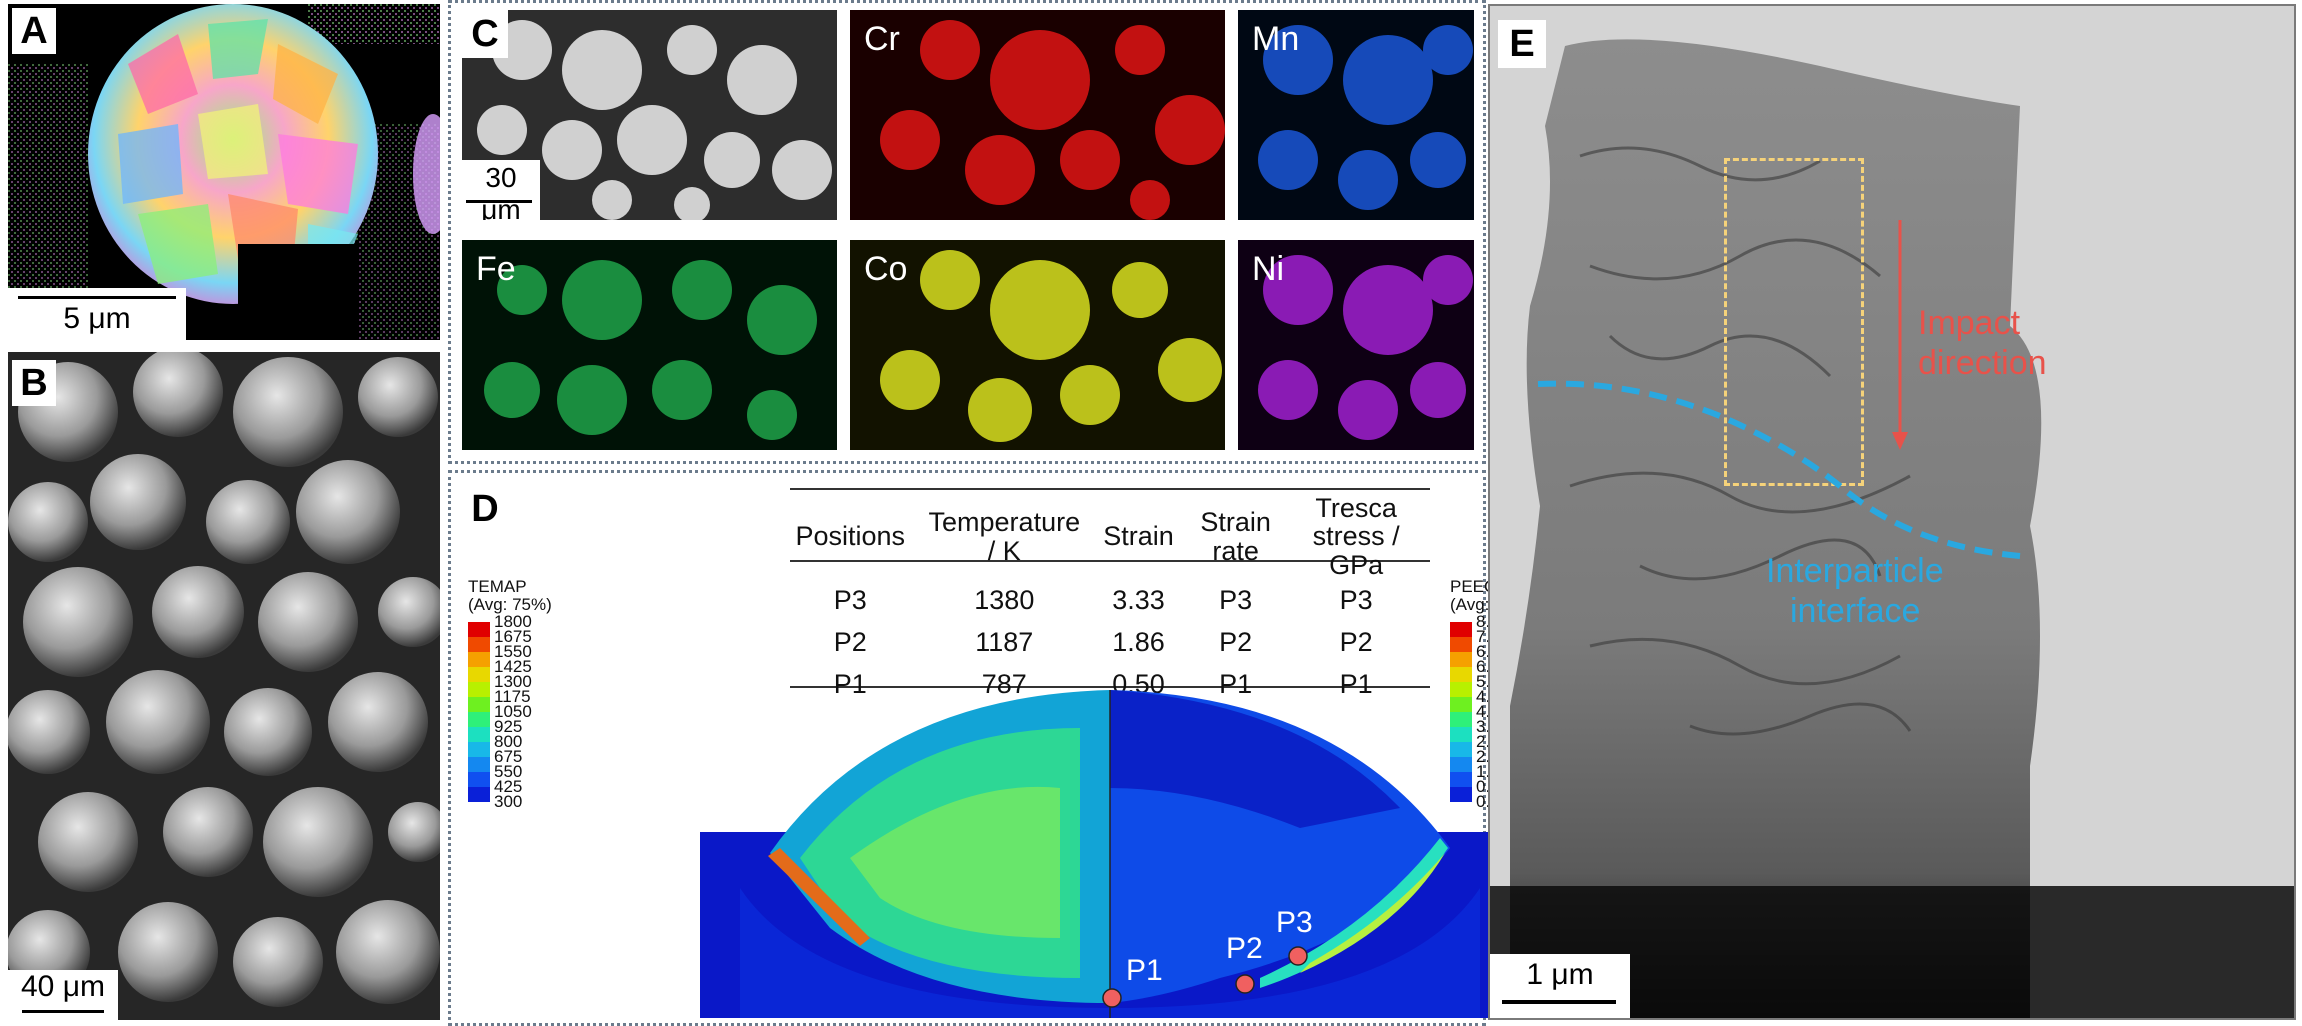 Image resolution: width=2302 pixels, height=1026 pixels. Describe the element at coordinates (1982, 363) in the screenshot. I see `impact-direction-label-2: direction` at that location.